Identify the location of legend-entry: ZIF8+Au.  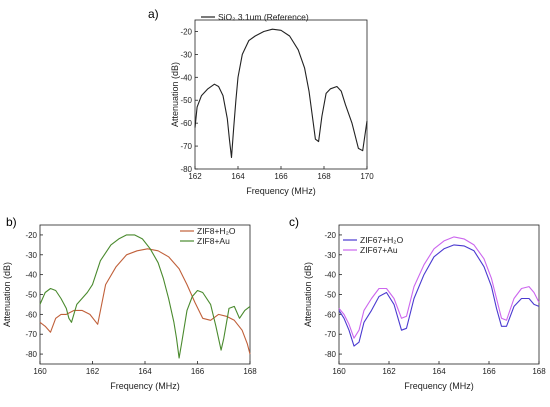
(213, 241).